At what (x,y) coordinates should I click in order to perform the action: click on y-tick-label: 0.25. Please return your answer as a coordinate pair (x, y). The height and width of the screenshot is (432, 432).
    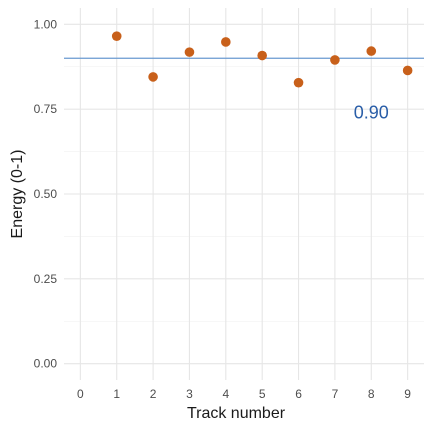
    Looking at the image, I should click on (46, 279).